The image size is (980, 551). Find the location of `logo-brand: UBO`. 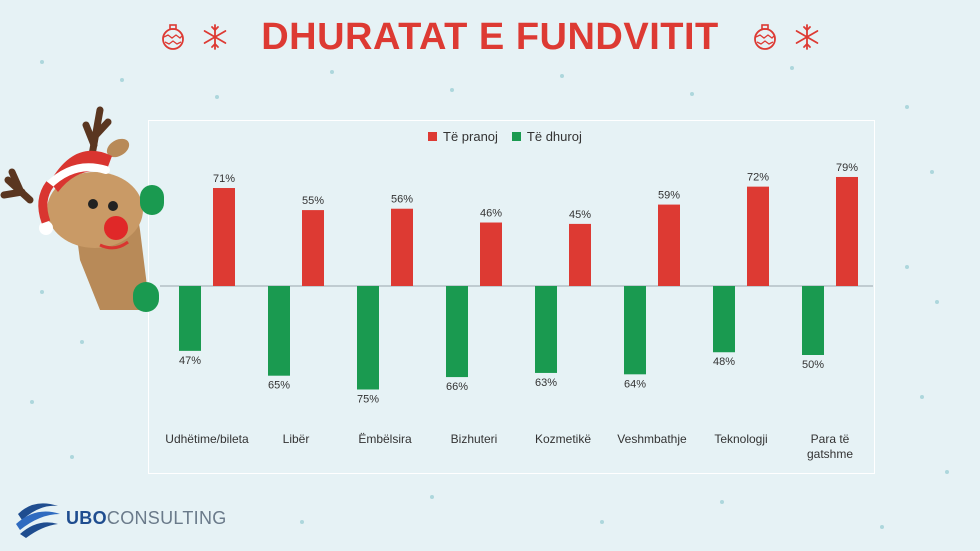

logo-brand: UBO is located at coordinates (86, 517).